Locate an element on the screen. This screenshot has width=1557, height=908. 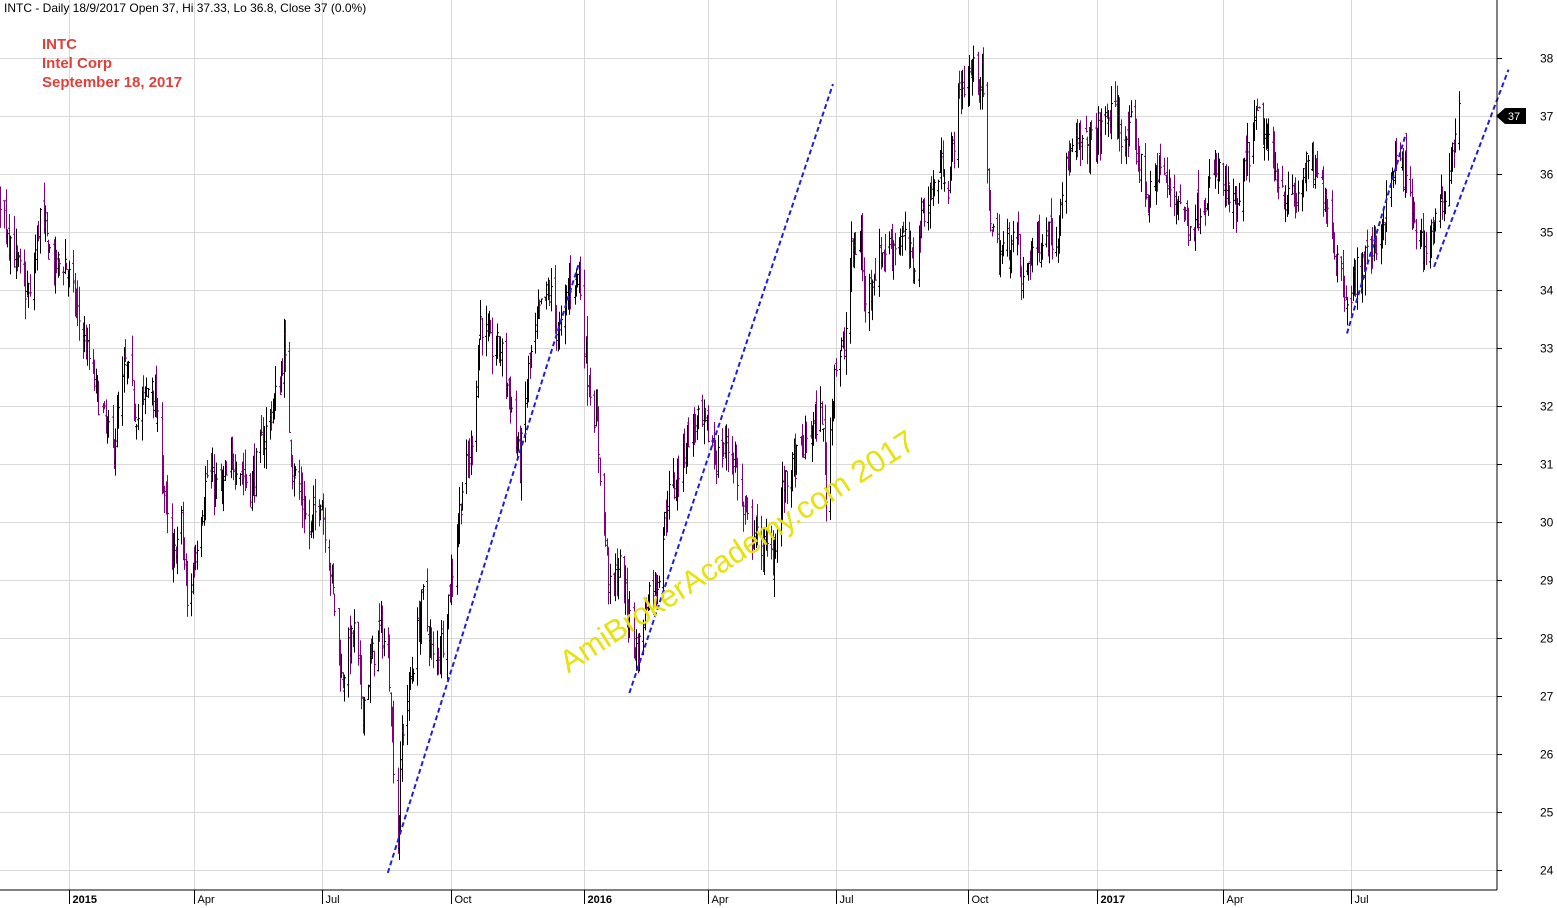
price-tick-label: 36 is located at coordinates (1547, 175).